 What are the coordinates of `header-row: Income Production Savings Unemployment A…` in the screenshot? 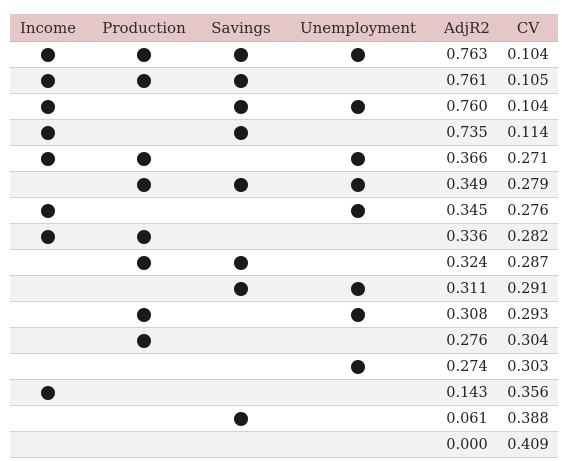 It's located at (284, 28).